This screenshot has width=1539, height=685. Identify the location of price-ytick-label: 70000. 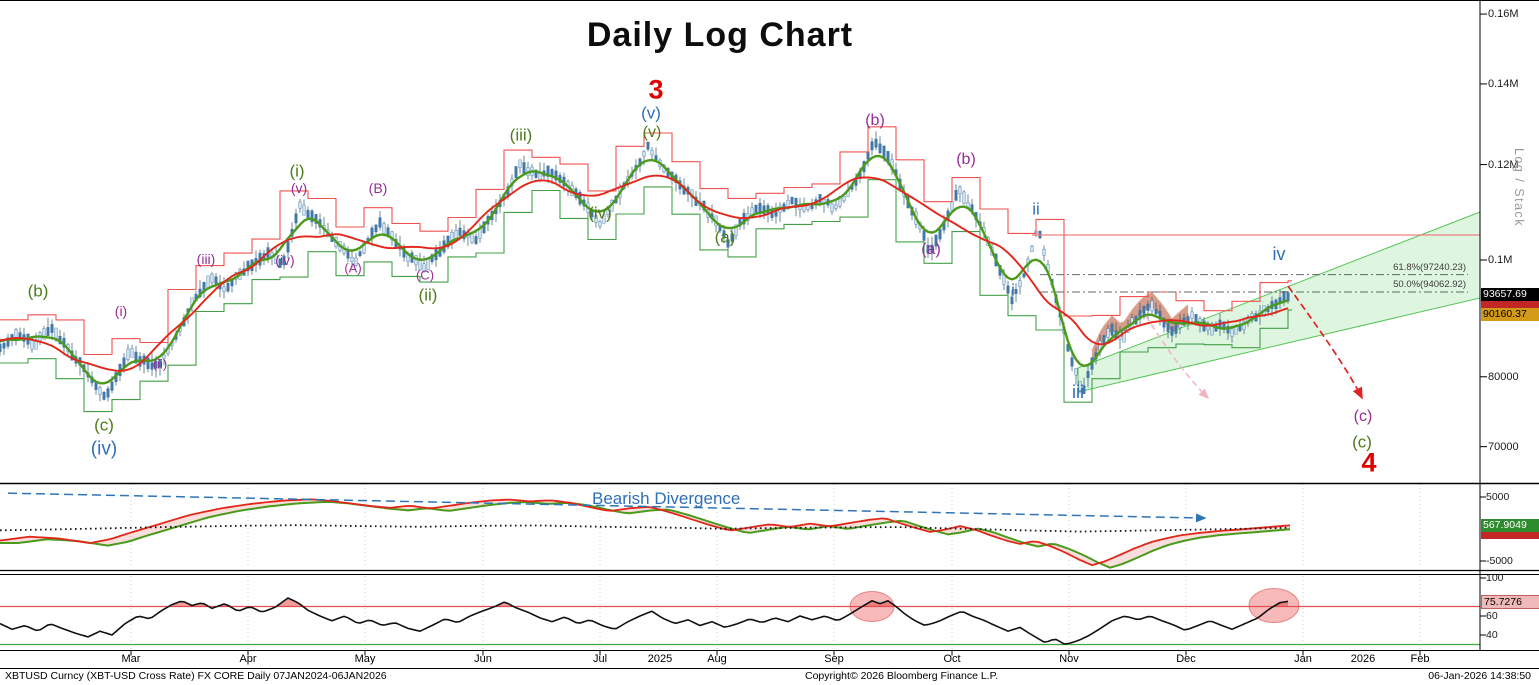
(1503, 446).